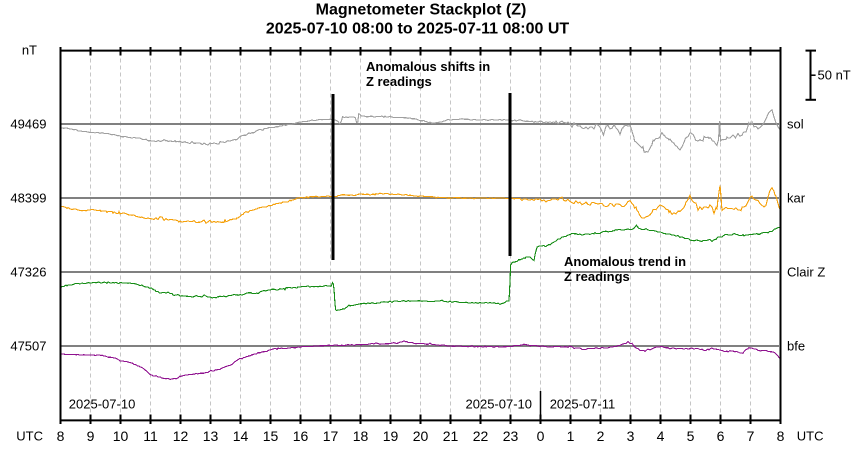  Describe the element at coordinates (28, 124) in the screenshot. I see `svg-text: 49469` at that location.